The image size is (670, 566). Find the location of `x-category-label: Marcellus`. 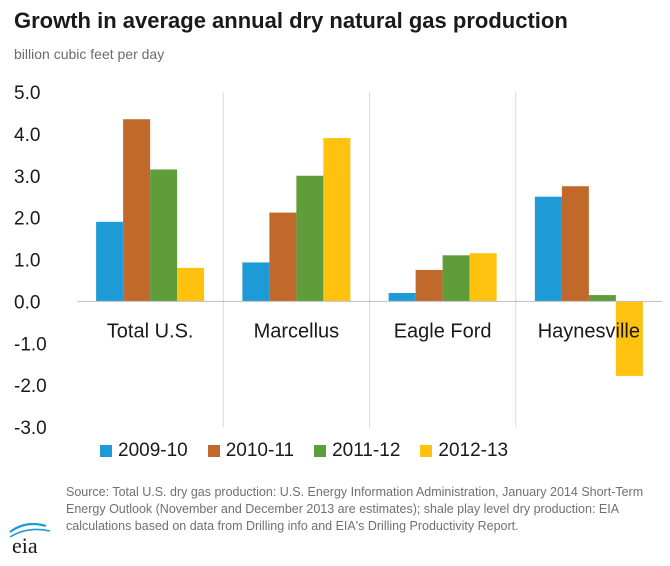

x-category-label: Marcellus is located at coordinates (297, 331).